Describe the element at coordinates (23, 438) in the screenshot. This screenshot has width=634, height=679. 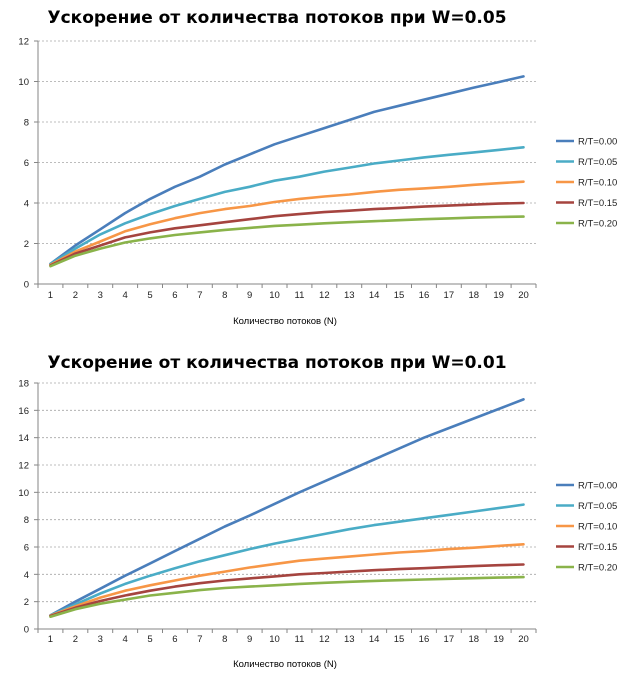
I see `y-tick-label: 14` at that location.